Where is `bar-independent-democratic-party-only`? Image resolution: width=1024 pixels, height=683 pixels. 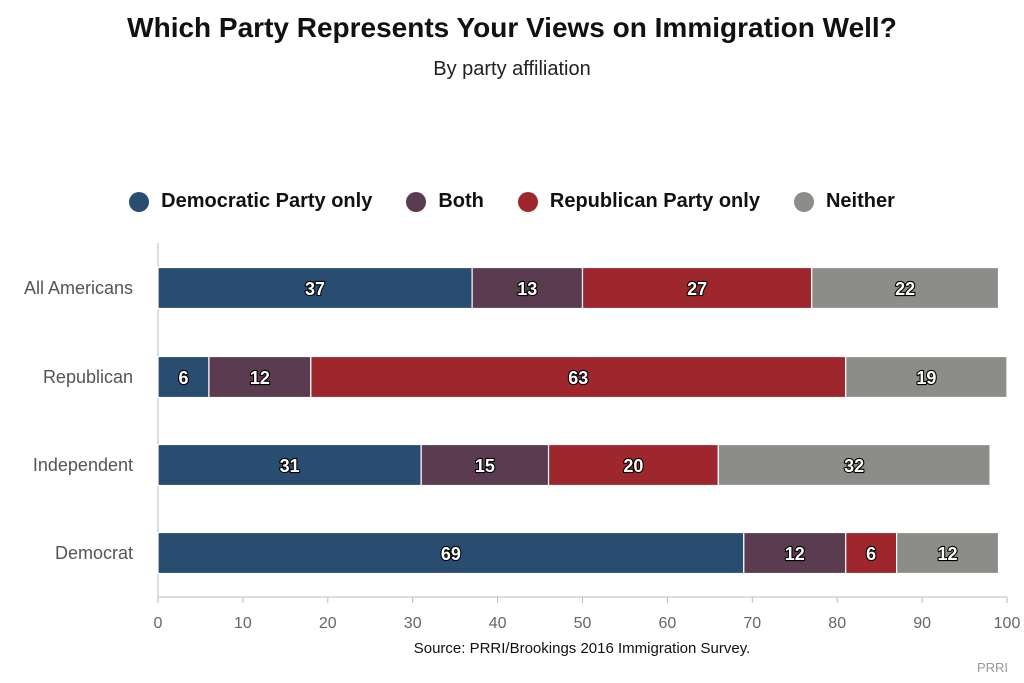 bar-independent-democratic-party-only is located at coordinates (289, 465).